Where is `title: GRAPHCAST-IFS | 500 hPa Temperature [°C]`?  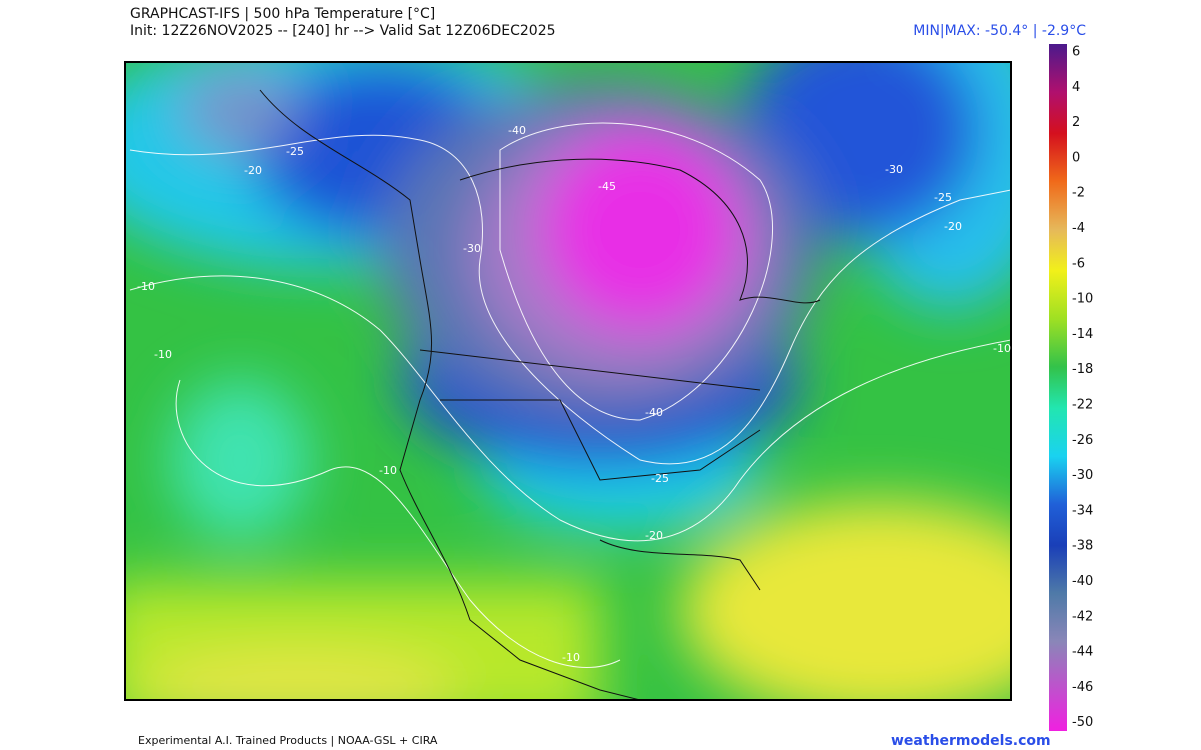
title: GRAPHCAST-IFS | 500 hPa Temperature [°C] is located at coordinates (282, 14).